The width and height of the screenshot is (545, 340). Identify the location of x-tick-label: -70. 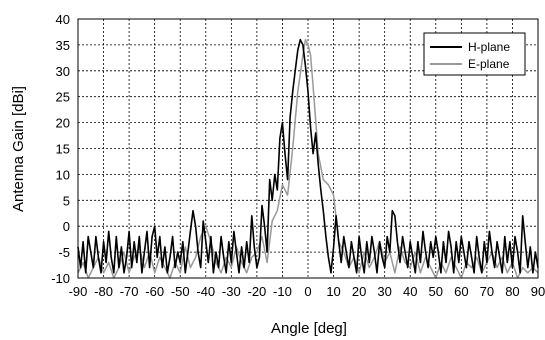
(129, 291).